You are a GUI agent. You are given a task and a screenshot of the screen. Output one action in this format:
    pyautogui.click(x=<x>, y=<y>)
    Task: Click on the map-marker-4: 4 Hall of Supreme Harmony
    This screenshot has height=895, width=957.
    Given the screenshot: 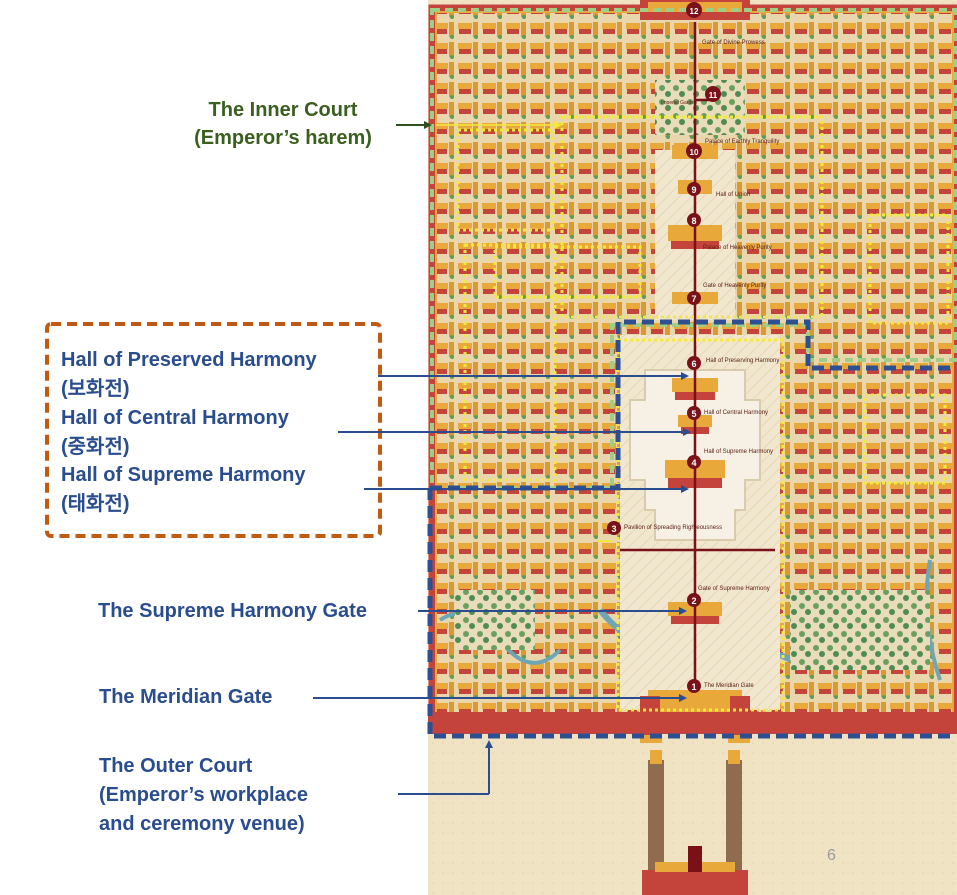 What is the action you would take?
    pyautogui.click(x=730, y=459)
    